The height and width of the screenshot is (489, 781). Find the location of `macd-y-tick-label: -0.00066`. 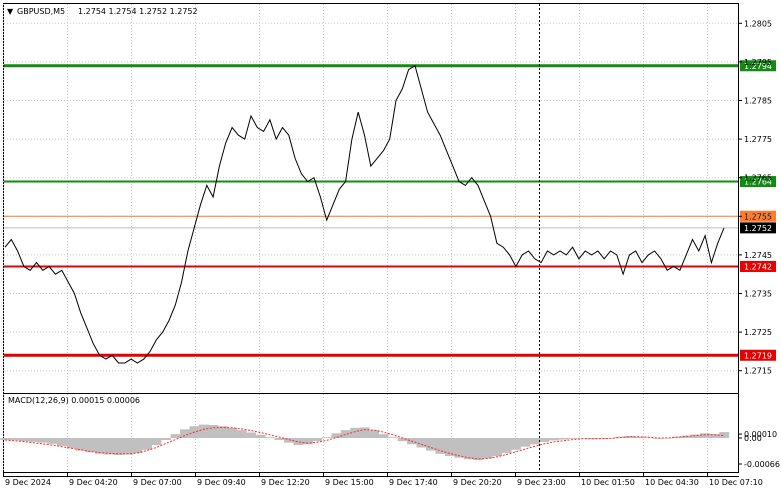

macd-y-tick-label: -0.00066 is located at coordinates (762, 464).